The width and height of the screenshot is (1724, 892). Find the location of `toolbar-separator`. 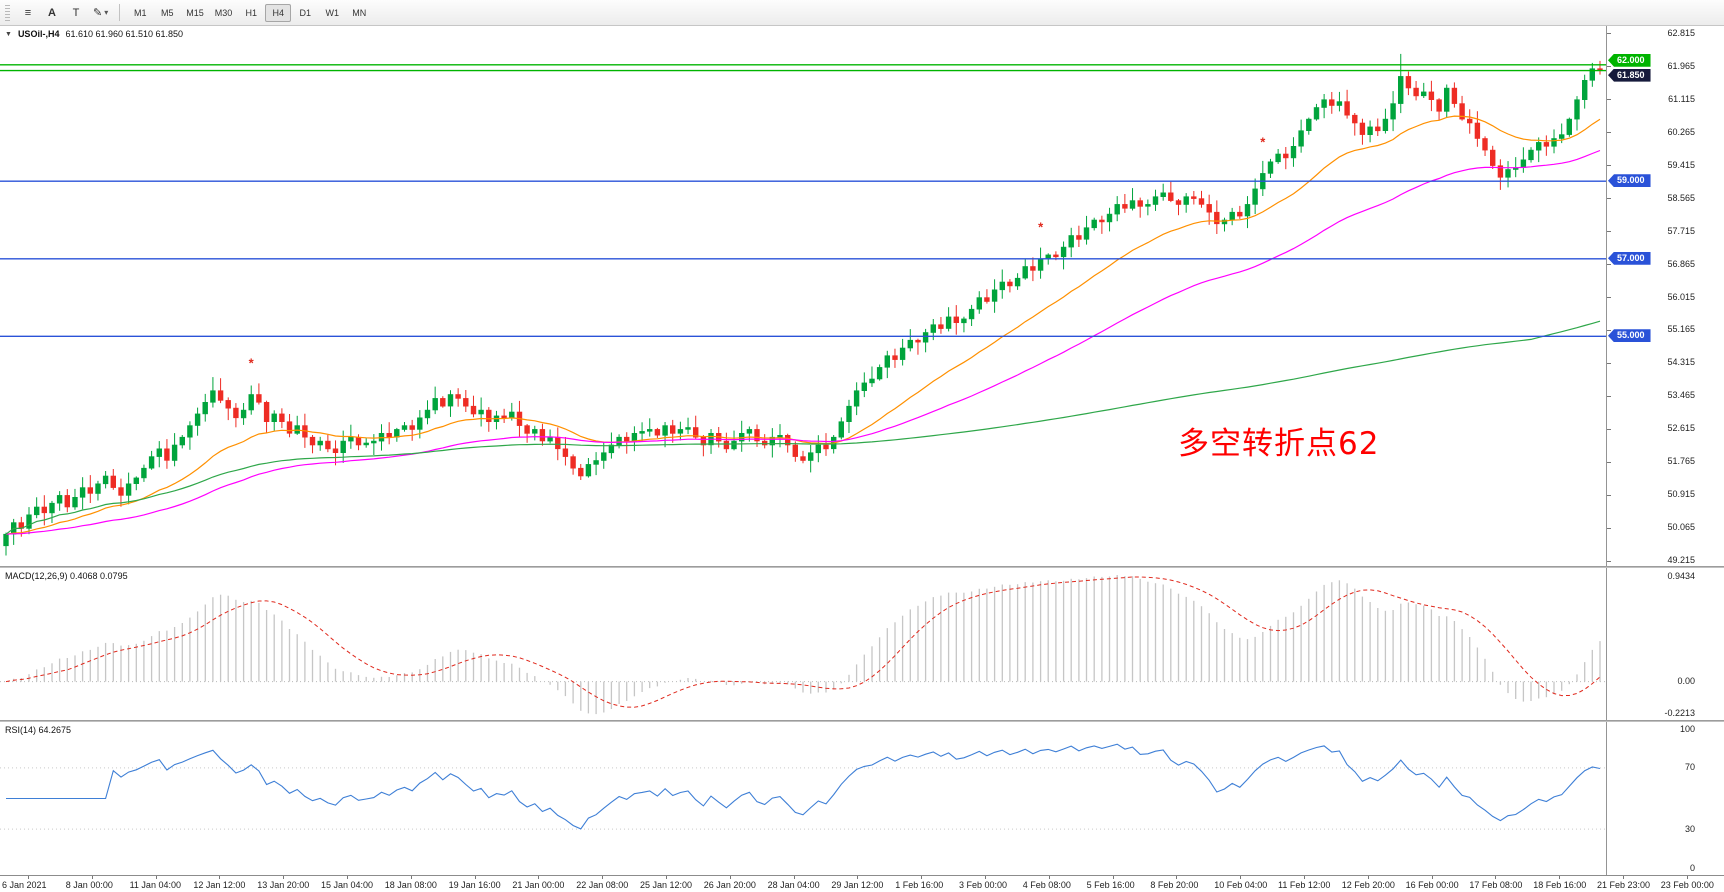

toolbar-separator is located at coordinates (120, 12).